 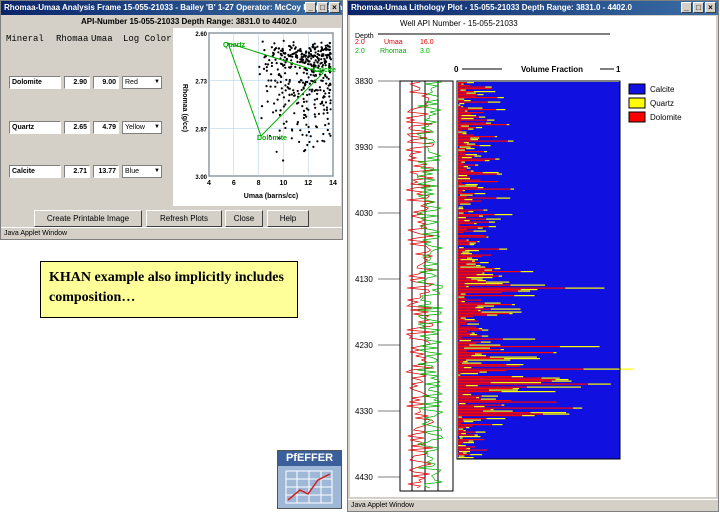 What do you see at coordinates (364, 279) in the screenshot?
I see `depth-tick-label: 4130` at bounding box center [364, 279].